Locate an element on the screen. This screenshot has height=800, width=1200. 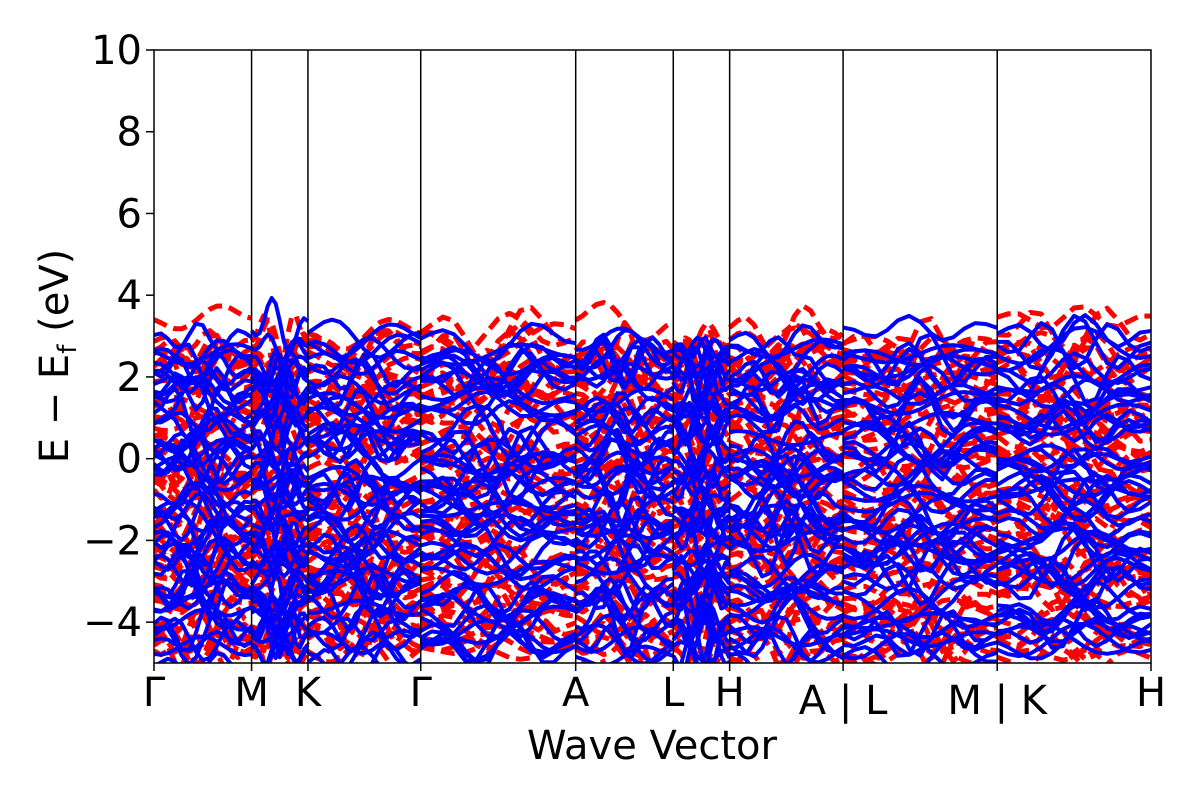
y-tick-label: 6 is located at coordinates (129, 214).